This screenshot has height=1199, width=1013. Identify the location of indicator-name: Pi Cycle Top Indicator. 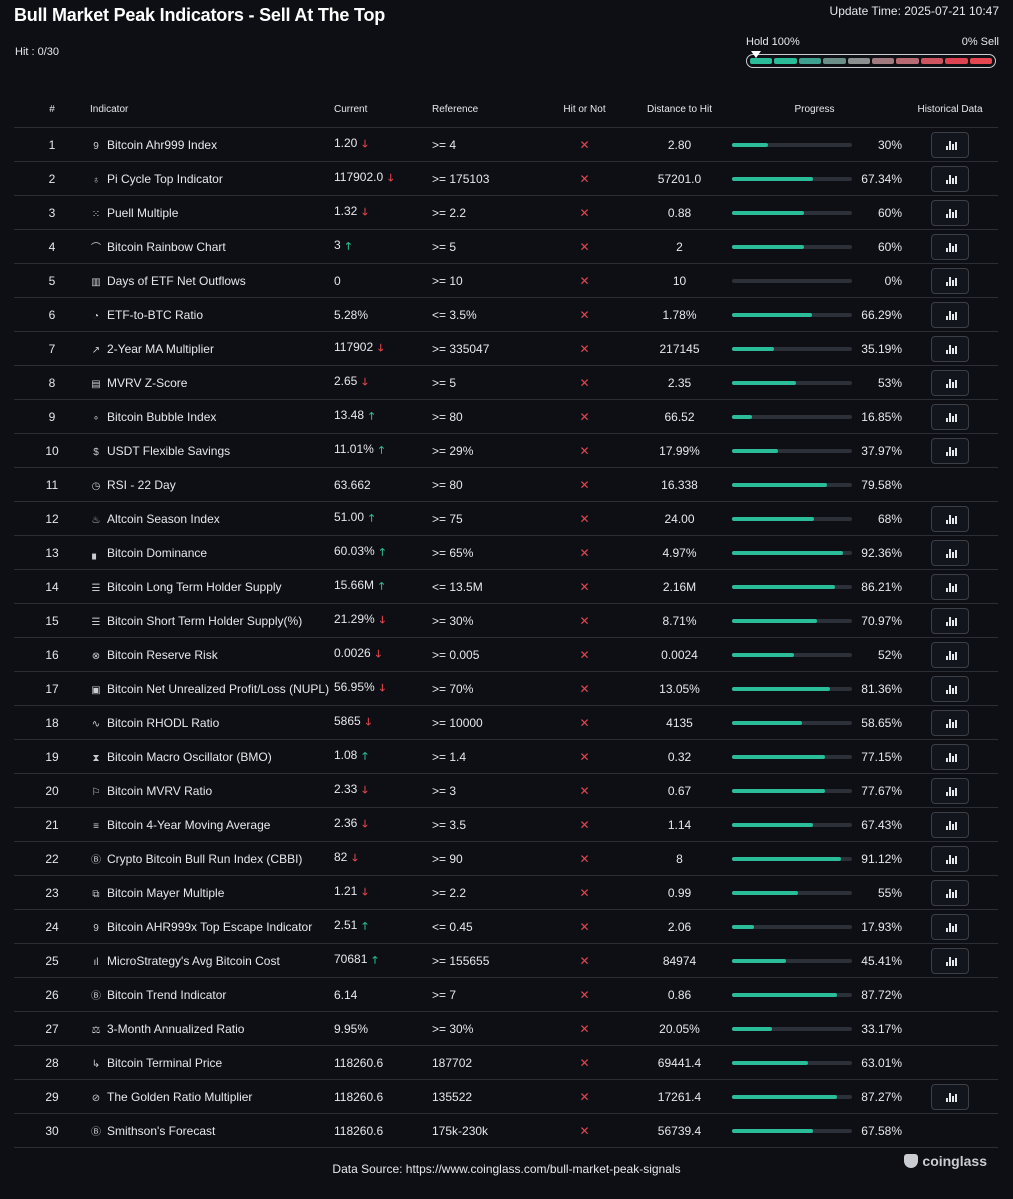
(165, 178).